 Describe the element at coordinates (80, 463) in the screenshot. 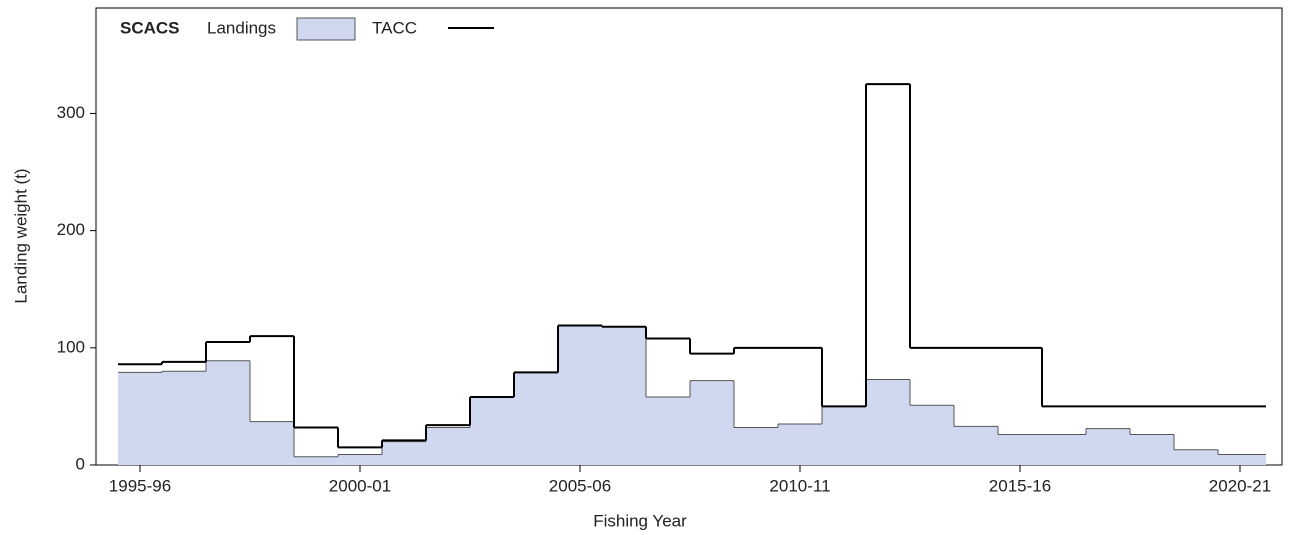

I see `y-tick-label: 0` at that location.